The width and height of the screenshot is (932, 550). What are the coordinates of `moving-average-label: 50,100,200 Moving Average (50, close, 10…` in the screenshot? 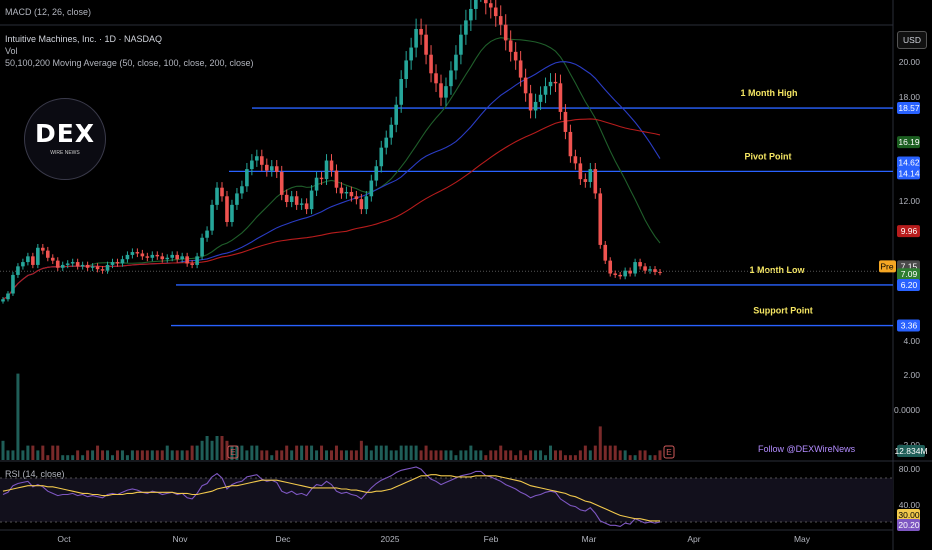 It's located at (129, 63).